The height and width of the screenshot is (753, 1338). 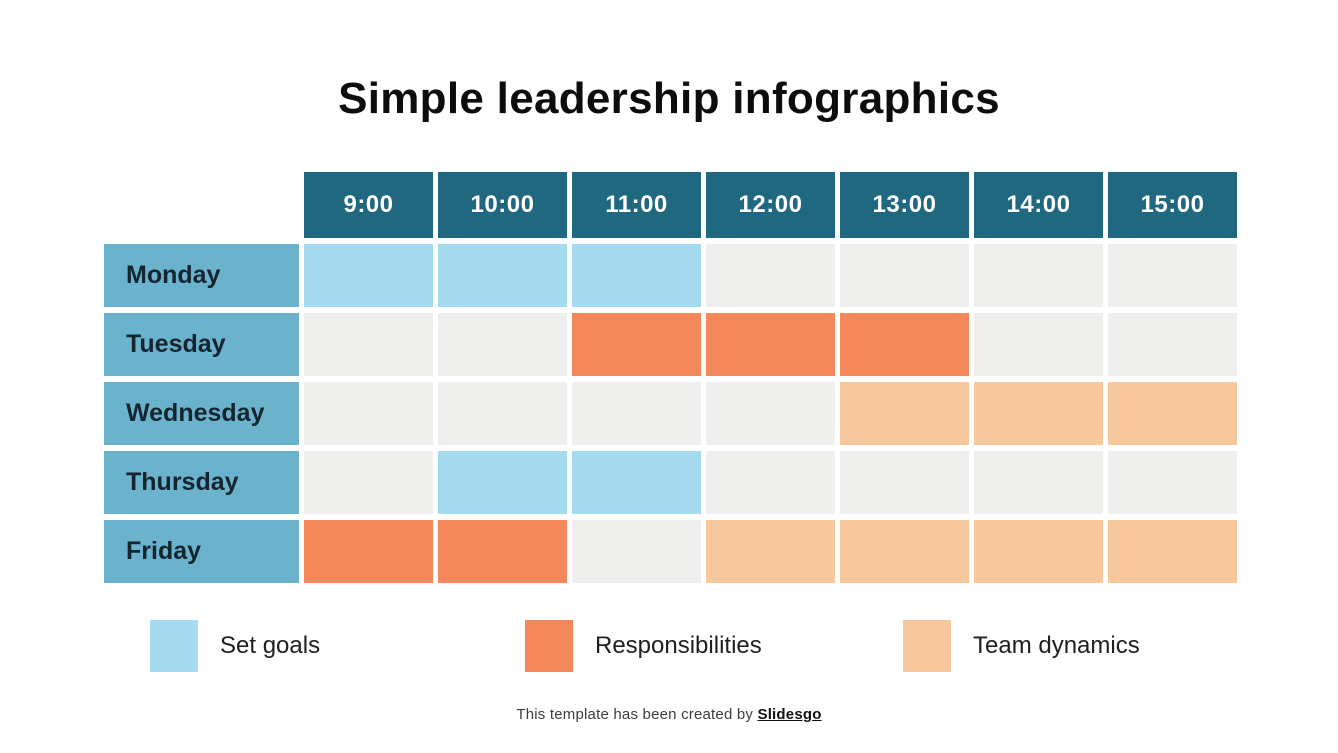 What do you see at coordinates (502, 205) in the screenshot?
I see `time-header-10-00: 10:00` at bounding box center [502, 205].